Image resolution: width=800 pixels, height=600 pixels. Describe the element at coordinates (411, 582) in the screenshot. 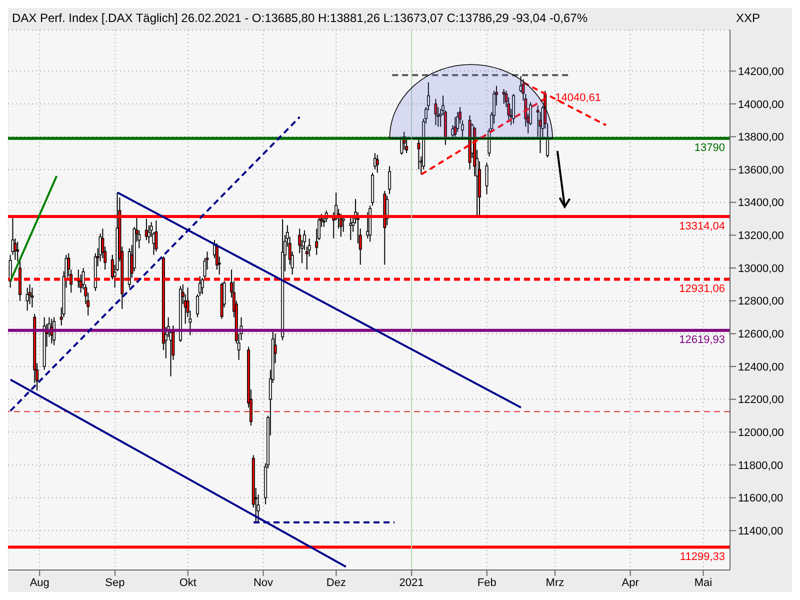

I see `x-tick-label: 2021` at that location.